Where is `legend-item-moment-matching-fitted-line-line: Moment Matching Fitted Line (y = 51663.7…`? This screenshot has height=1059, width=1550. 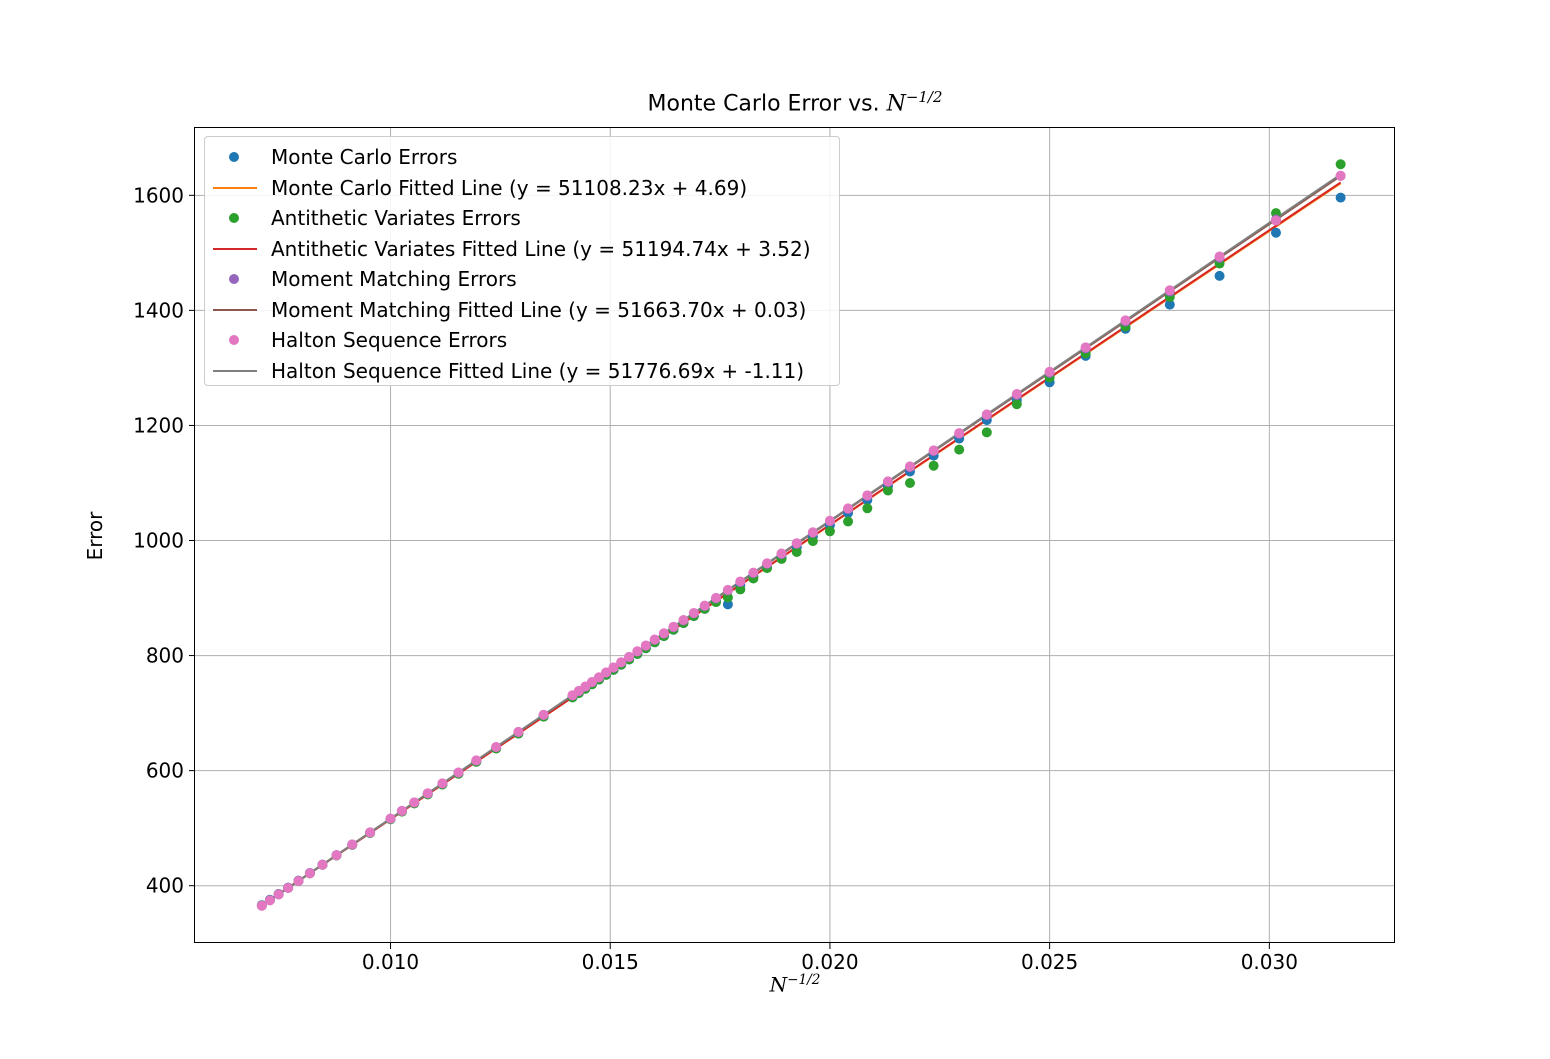 legend-item-moment-matching-fitted-line-line: Moment Matching Fitted Line (y = 51663.7… is located at coordinates (522, 310).